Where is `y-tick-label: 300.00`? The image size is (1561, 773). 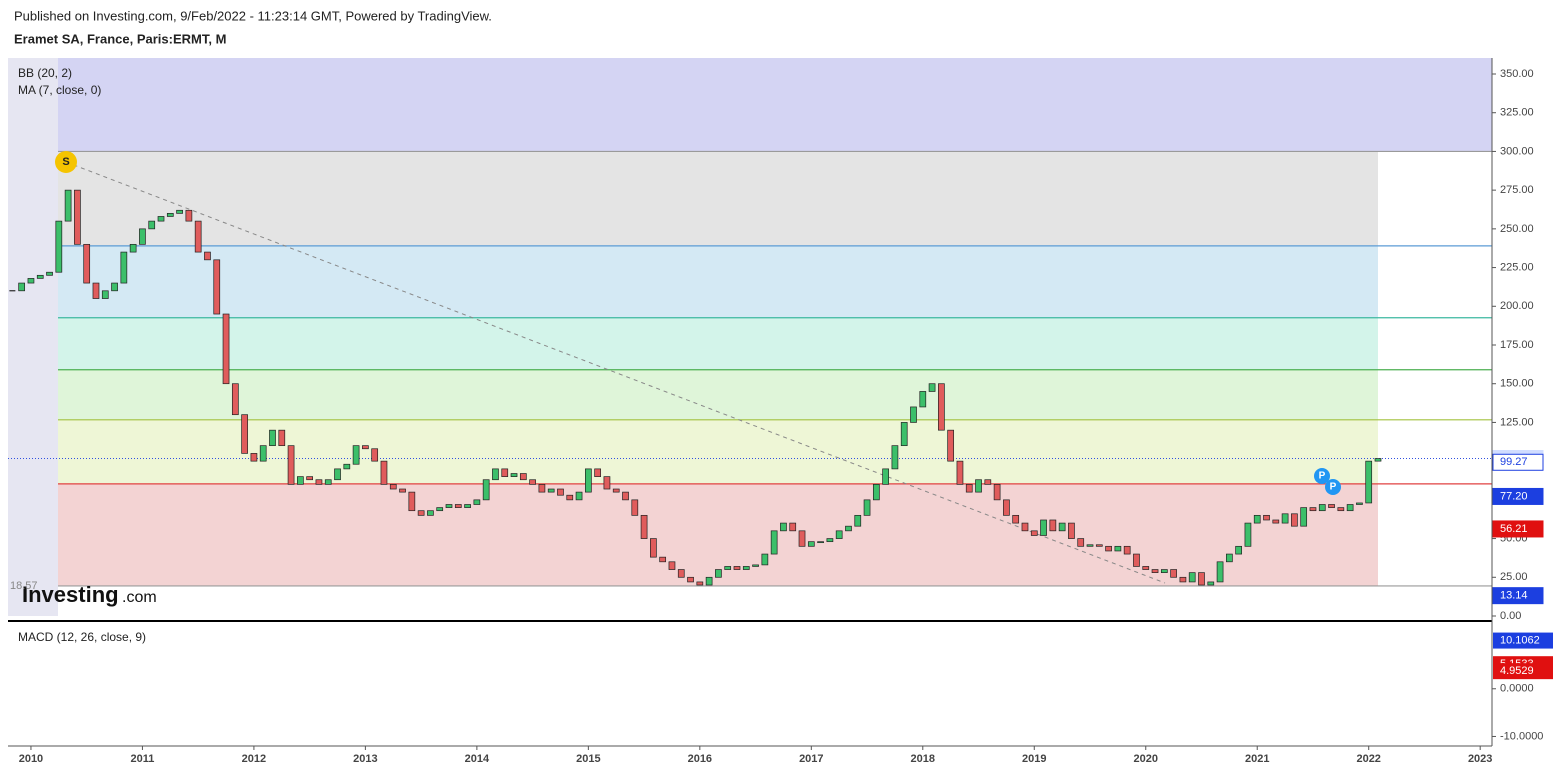 y-tick-label: 300.00 is located at coordinates (1517, 151).